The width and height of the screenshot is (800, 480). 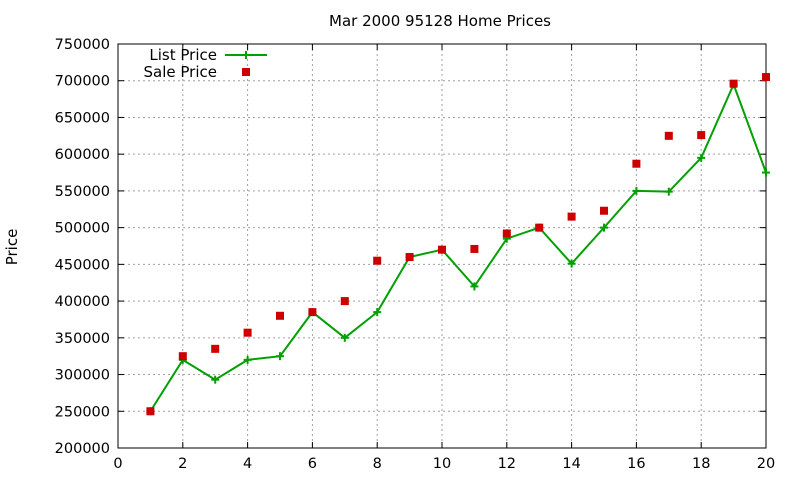 I want to click on y-tick-label: 500000, so click(x=82, y=229).